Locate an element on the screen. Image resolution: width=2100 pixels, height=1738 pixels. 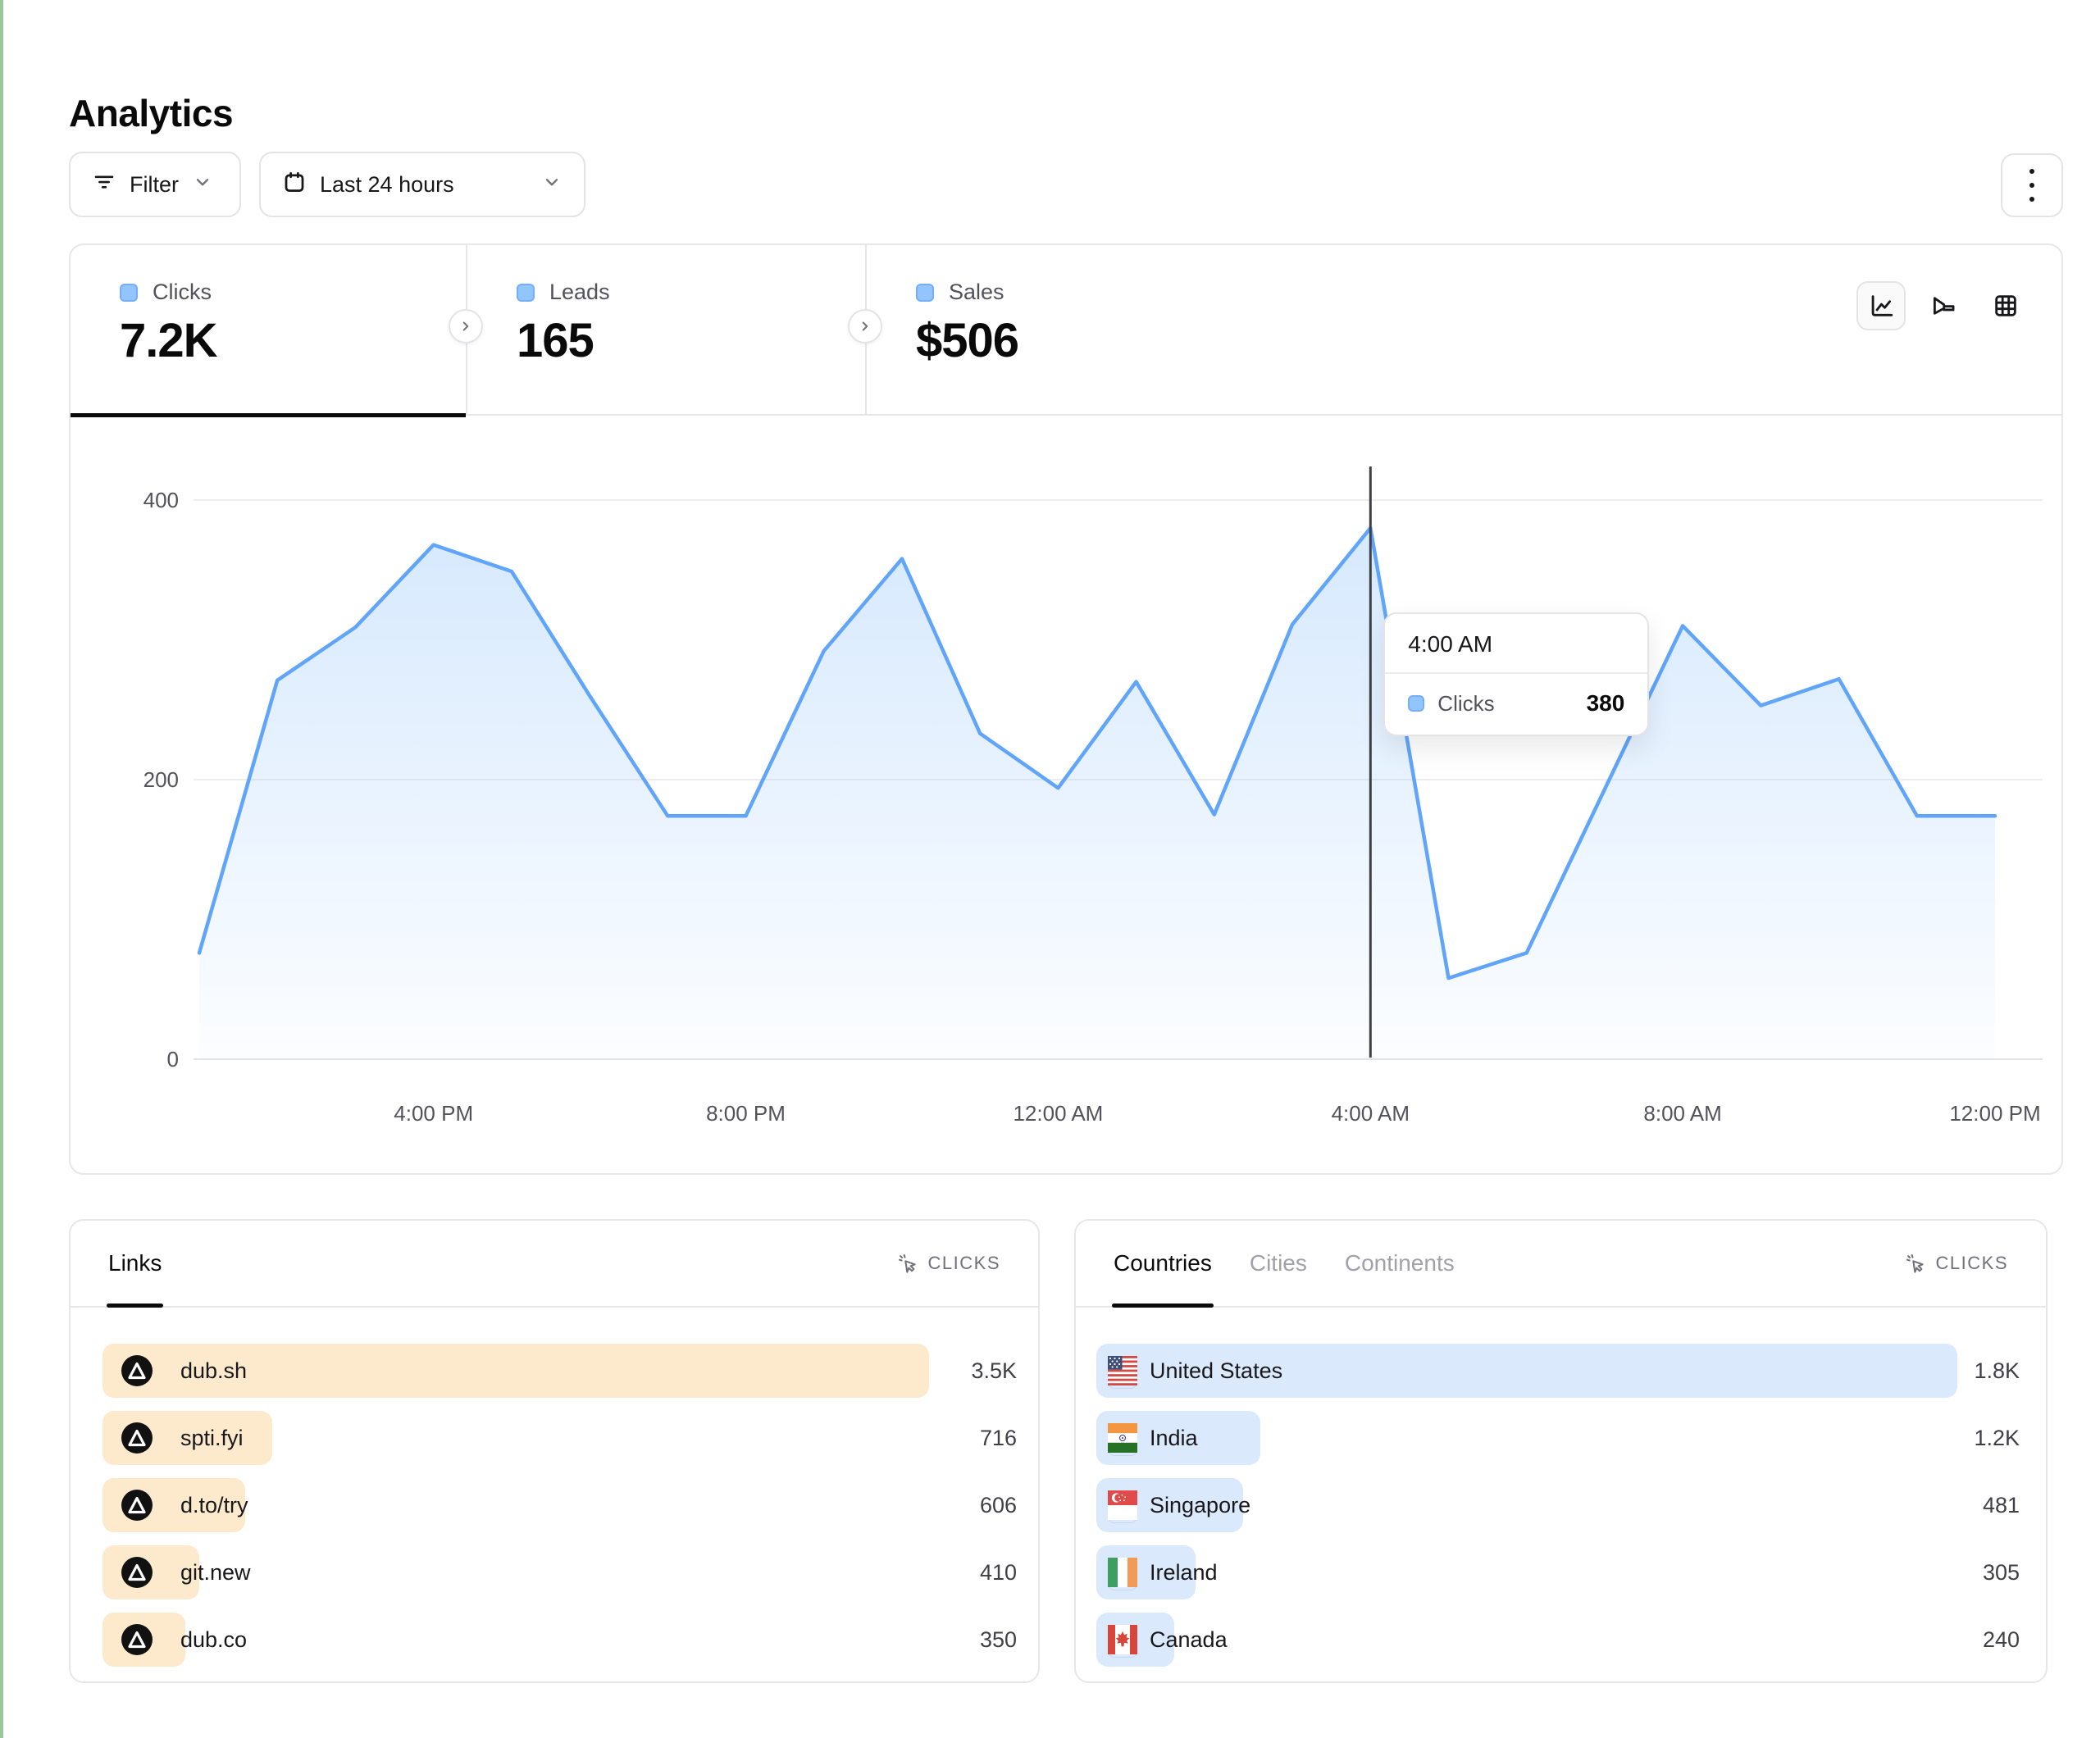
flag-ie-icon is located at coordinates (1122, 1574).